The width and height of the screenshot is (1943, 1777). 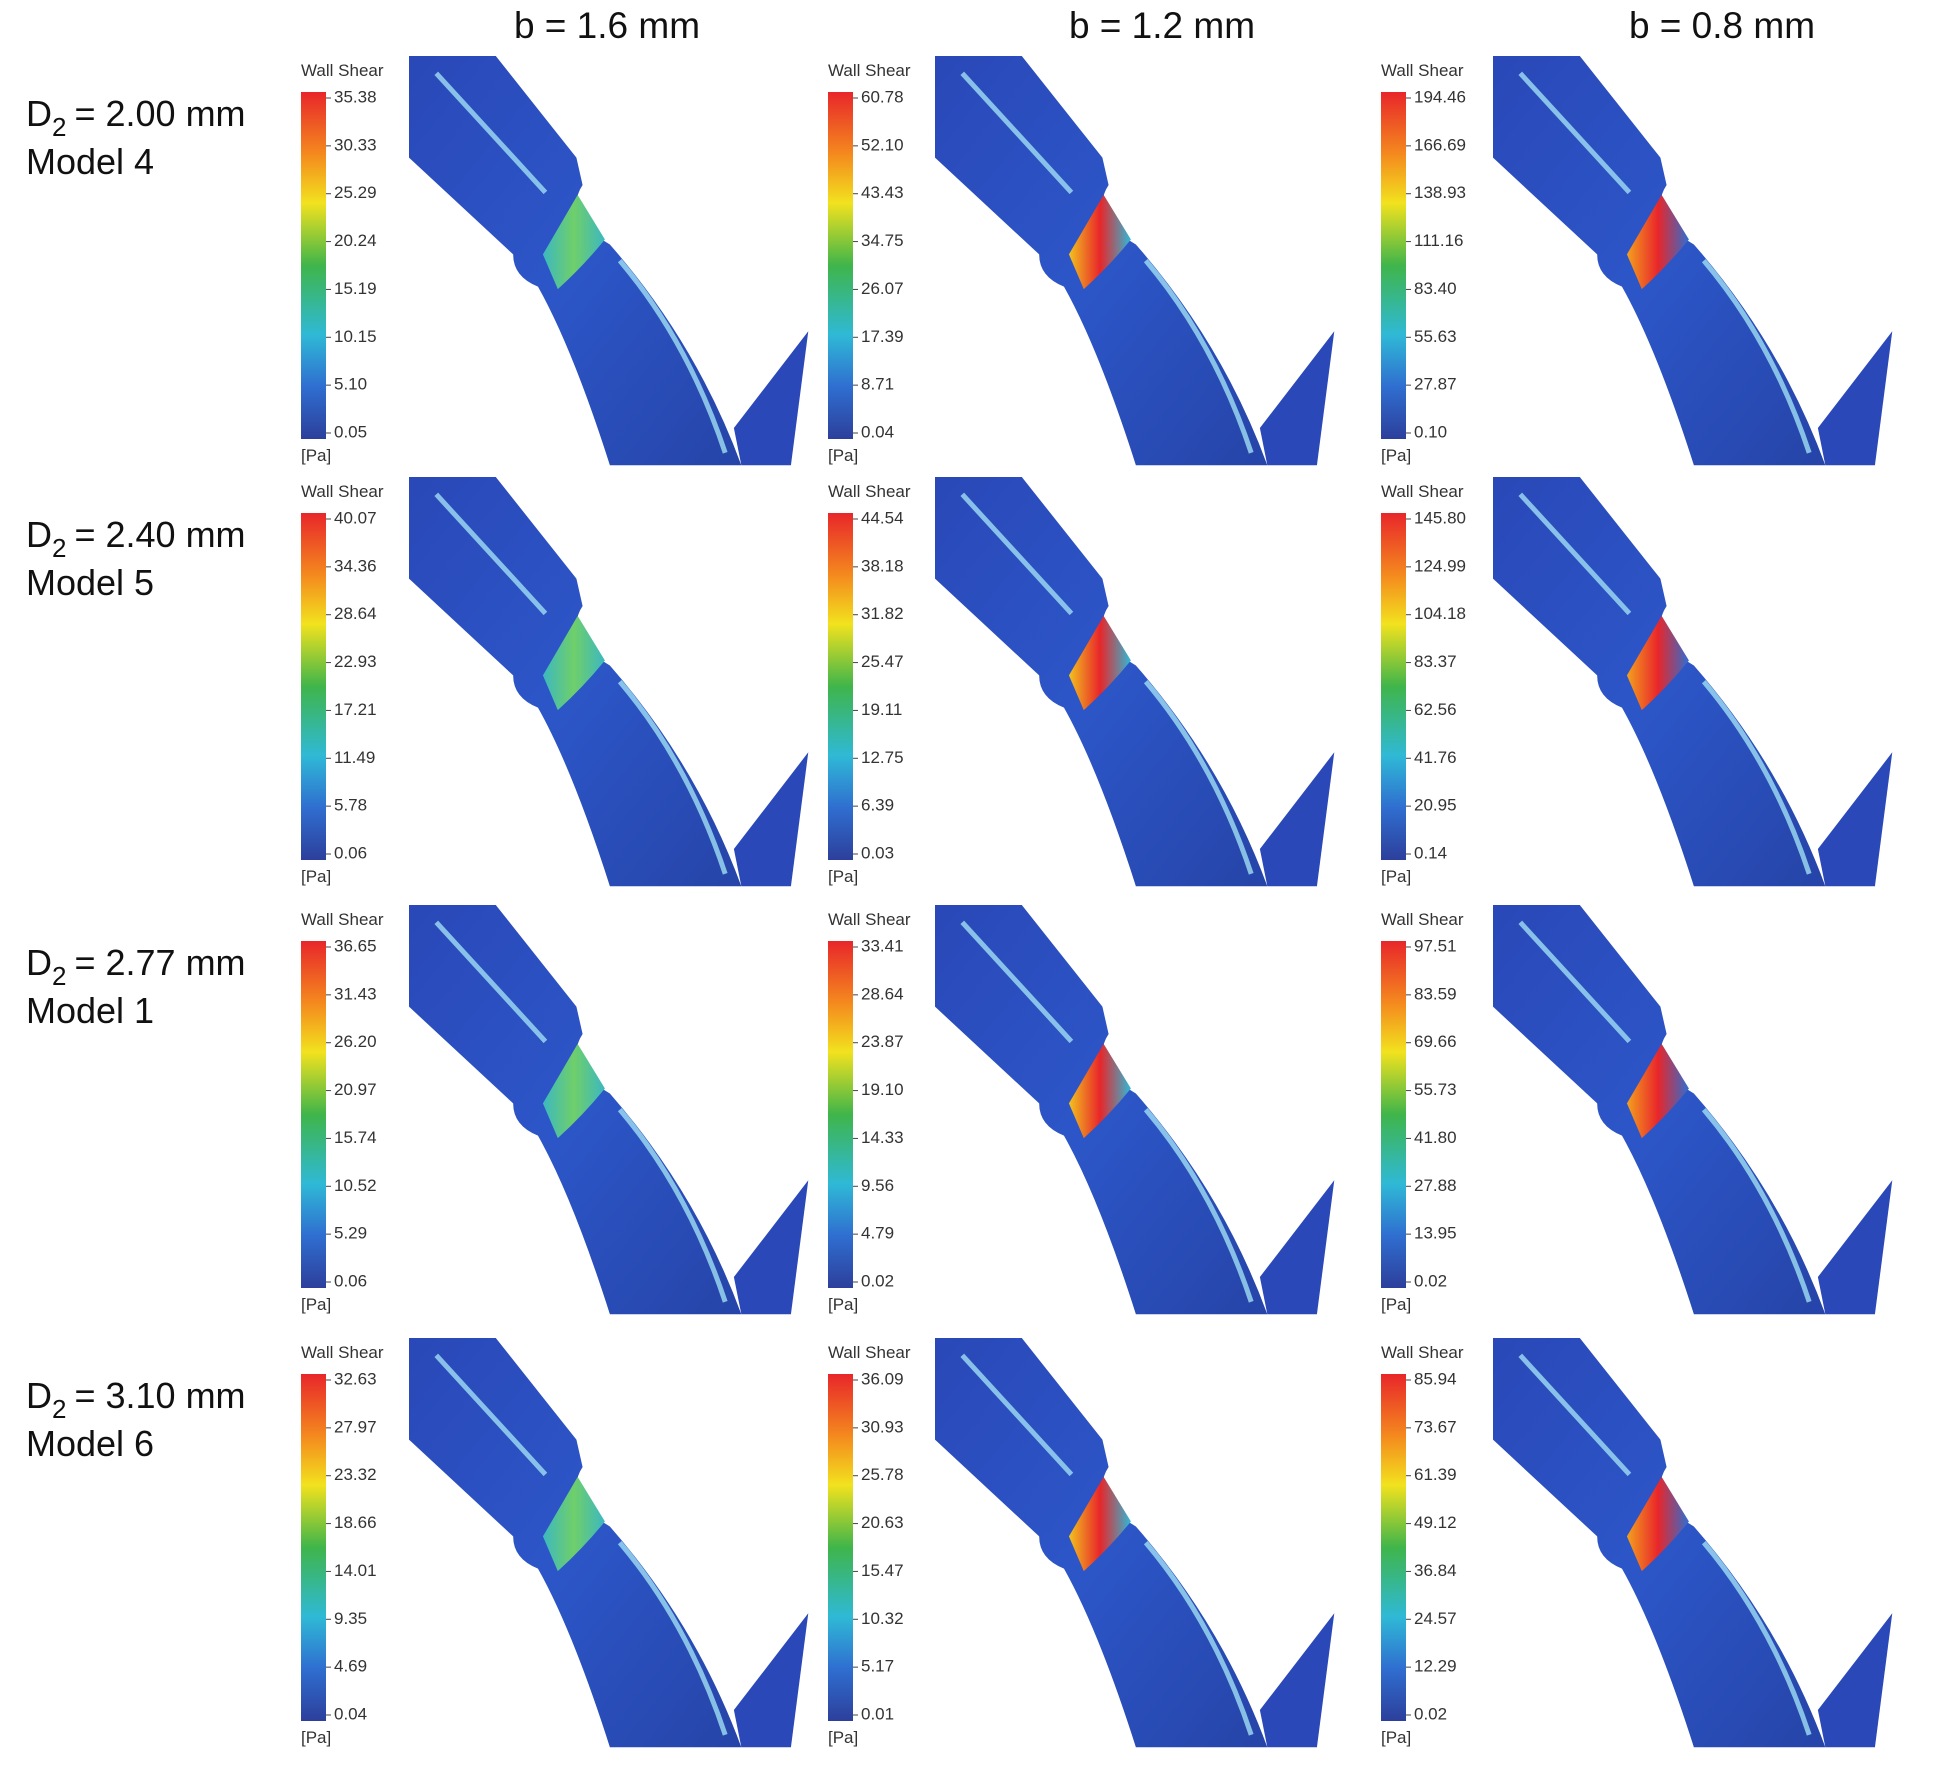 What do you see at coordinates (1435, 1233) in the screenshot?
I see `tick-label: 13.95` at bounding box center [1435, 1233].